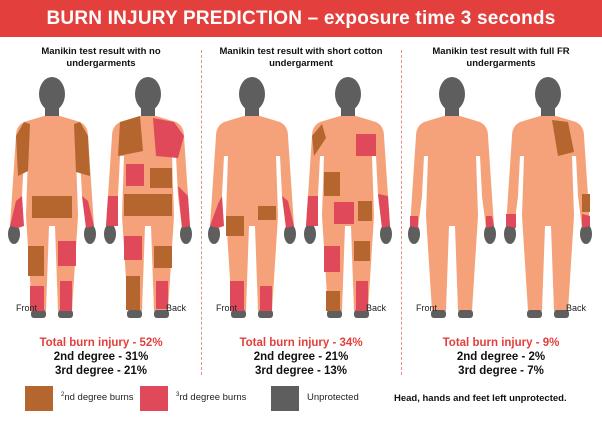  I want to click on second-degree-value: 2nd degree - 21%, so click(301, 357).